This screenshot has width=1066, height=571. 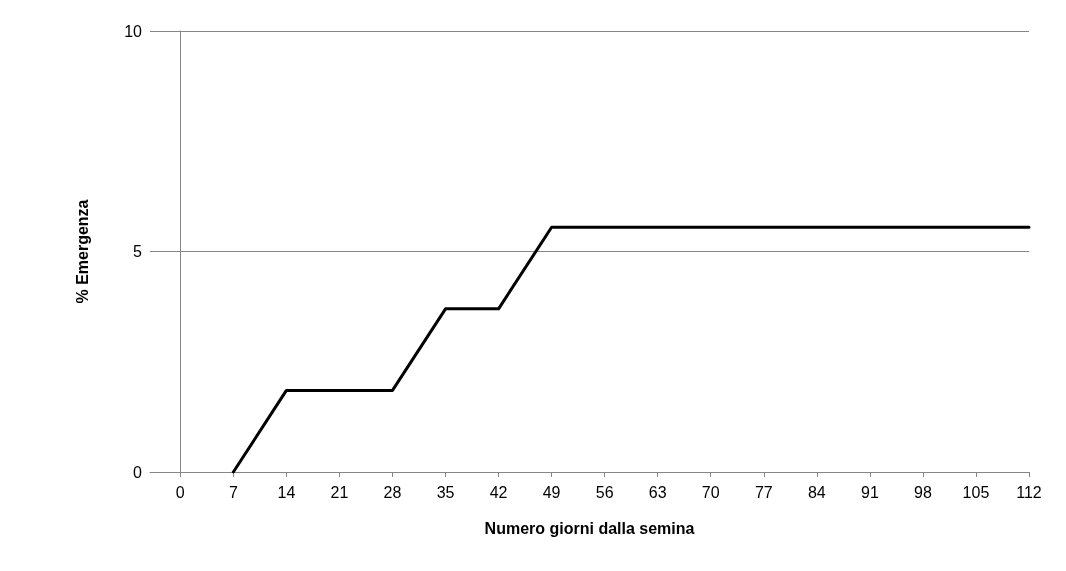 I want to click on x-tick-label: 0, so click(x=180, y=492).